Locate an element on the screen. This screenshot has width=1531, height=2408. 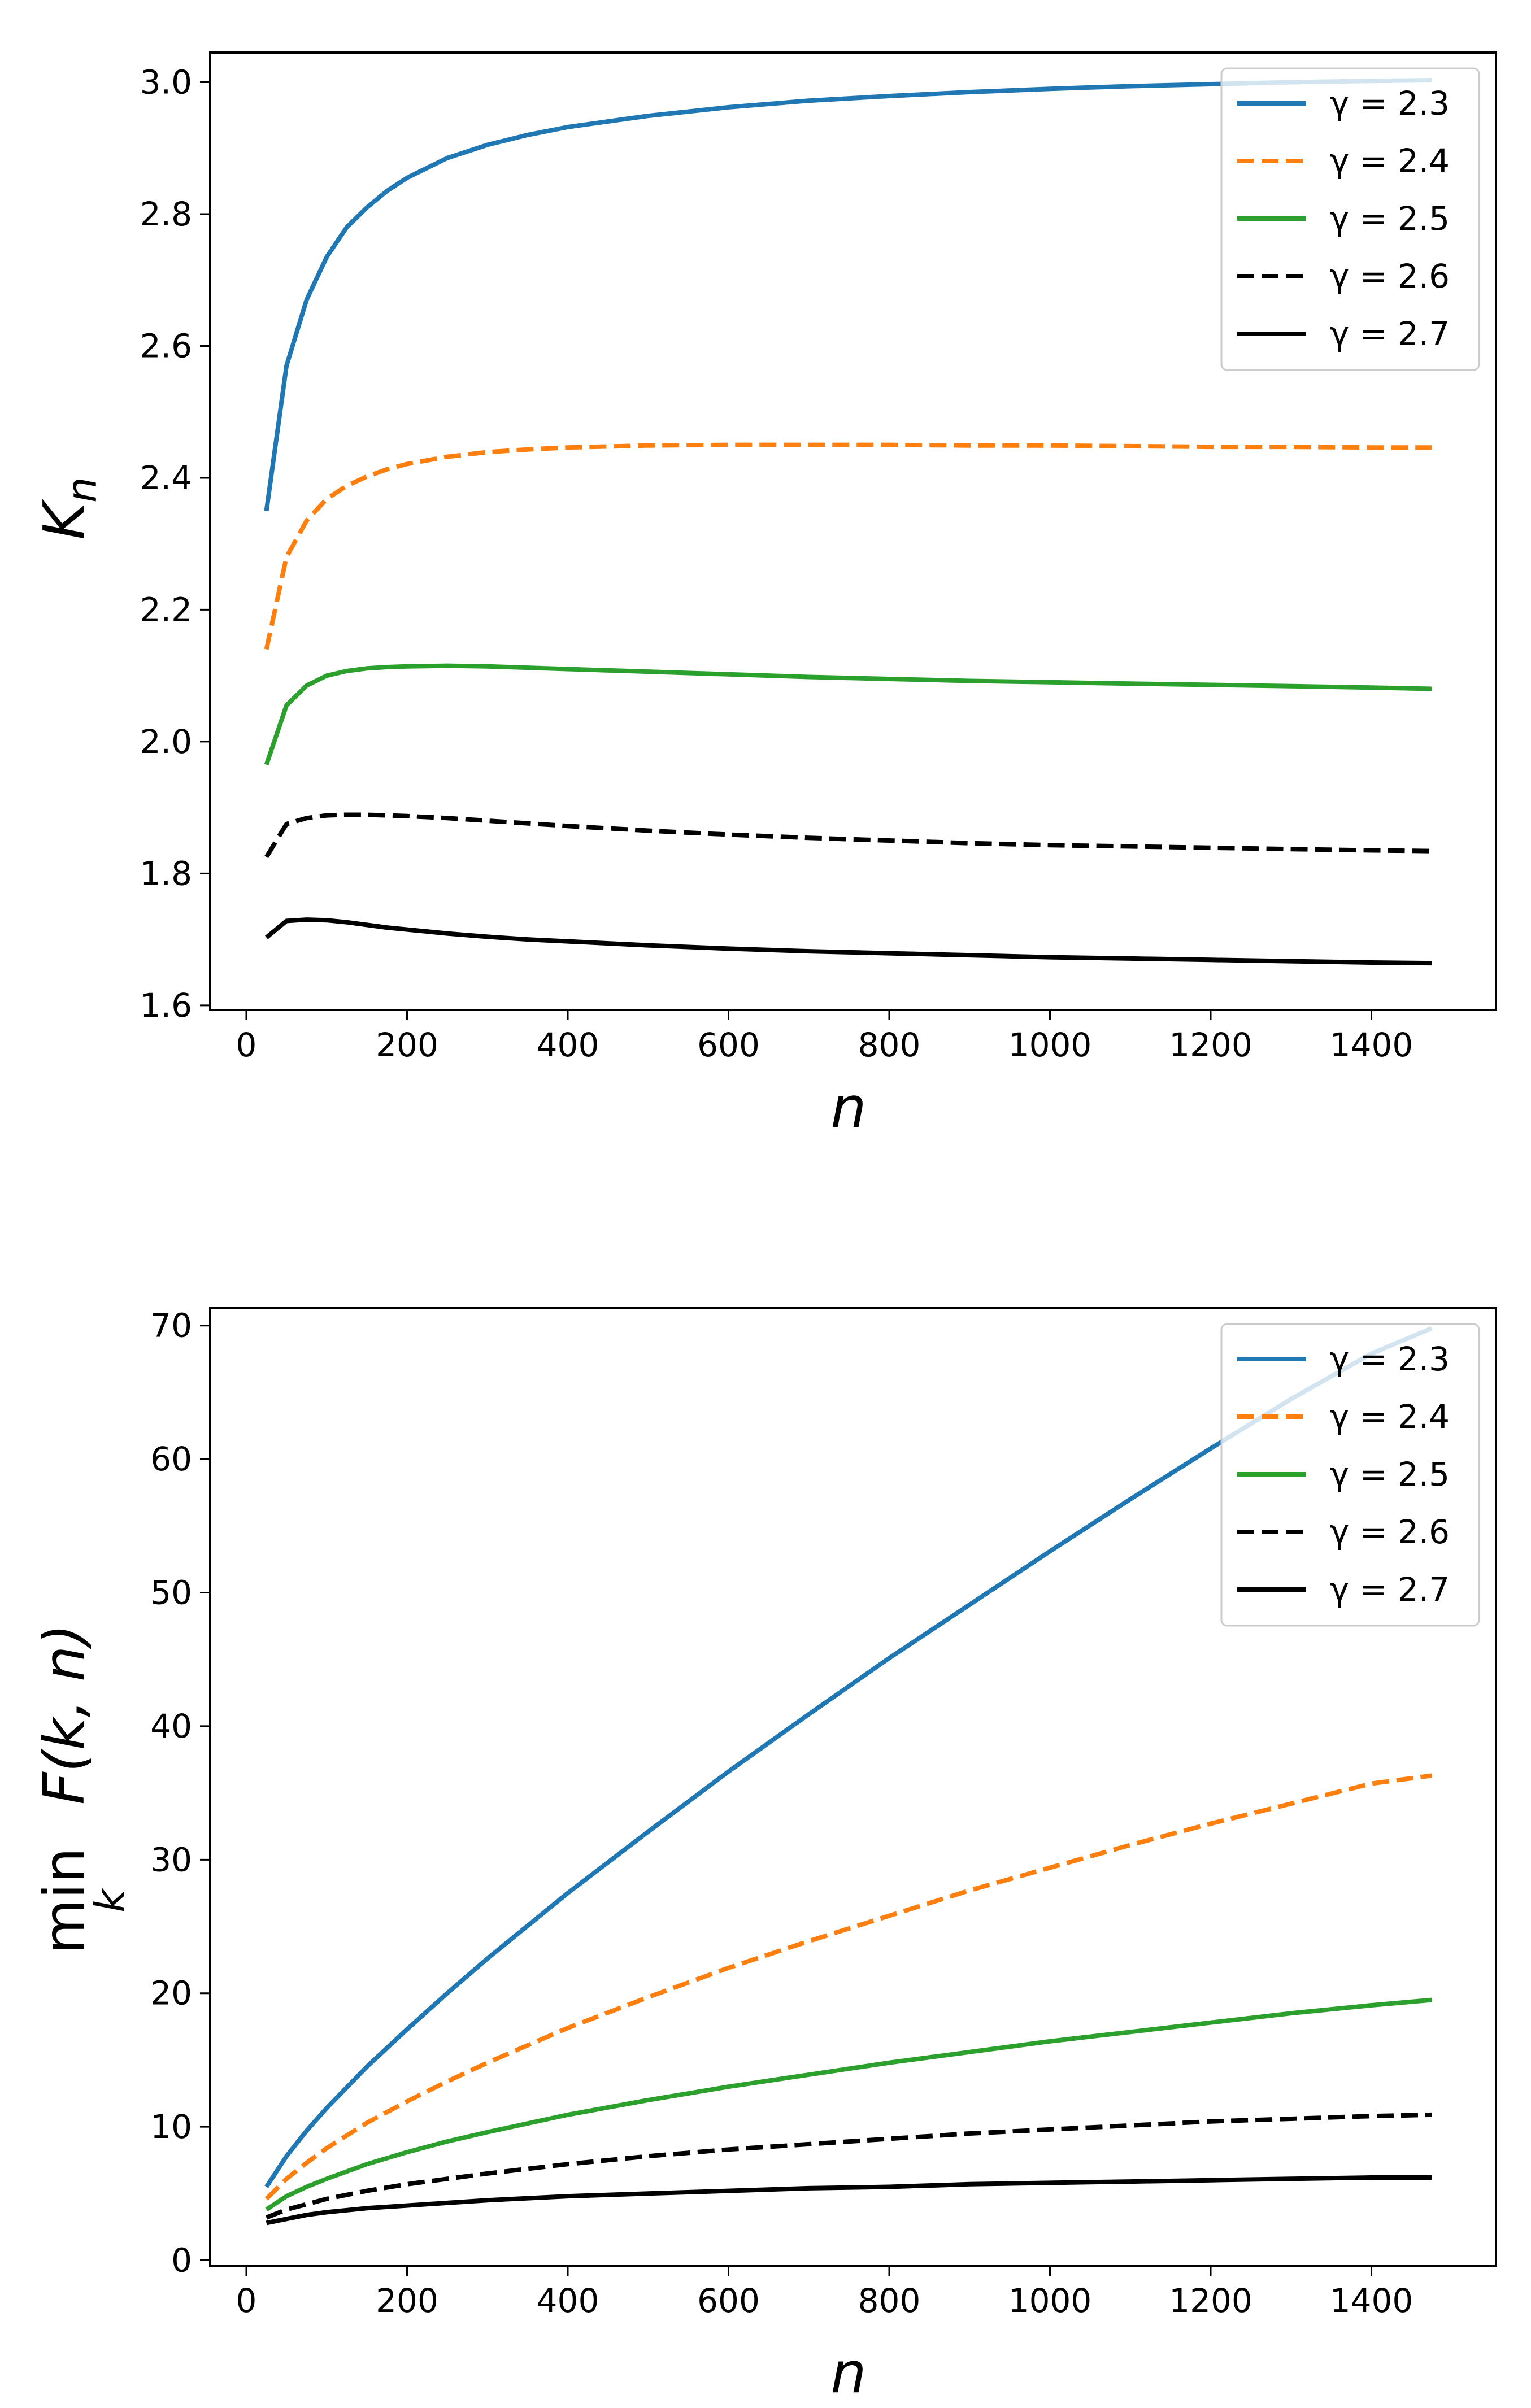
bottom-y-tick-label: 10 is located at coordinates (171, 2126).